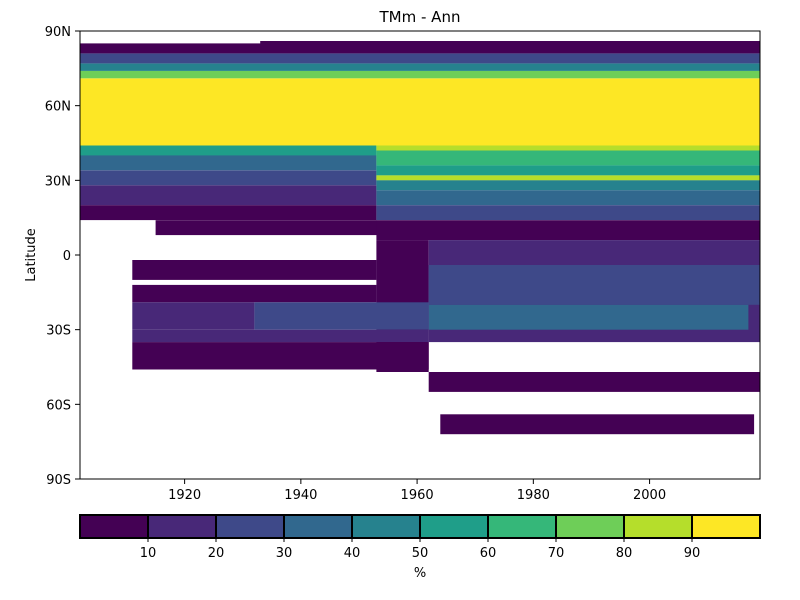 This screenshot has height=600, width=800. Describe the element at coordinates (67, 256) in the screenshot. I see `y-tick-label: 0` at that location.